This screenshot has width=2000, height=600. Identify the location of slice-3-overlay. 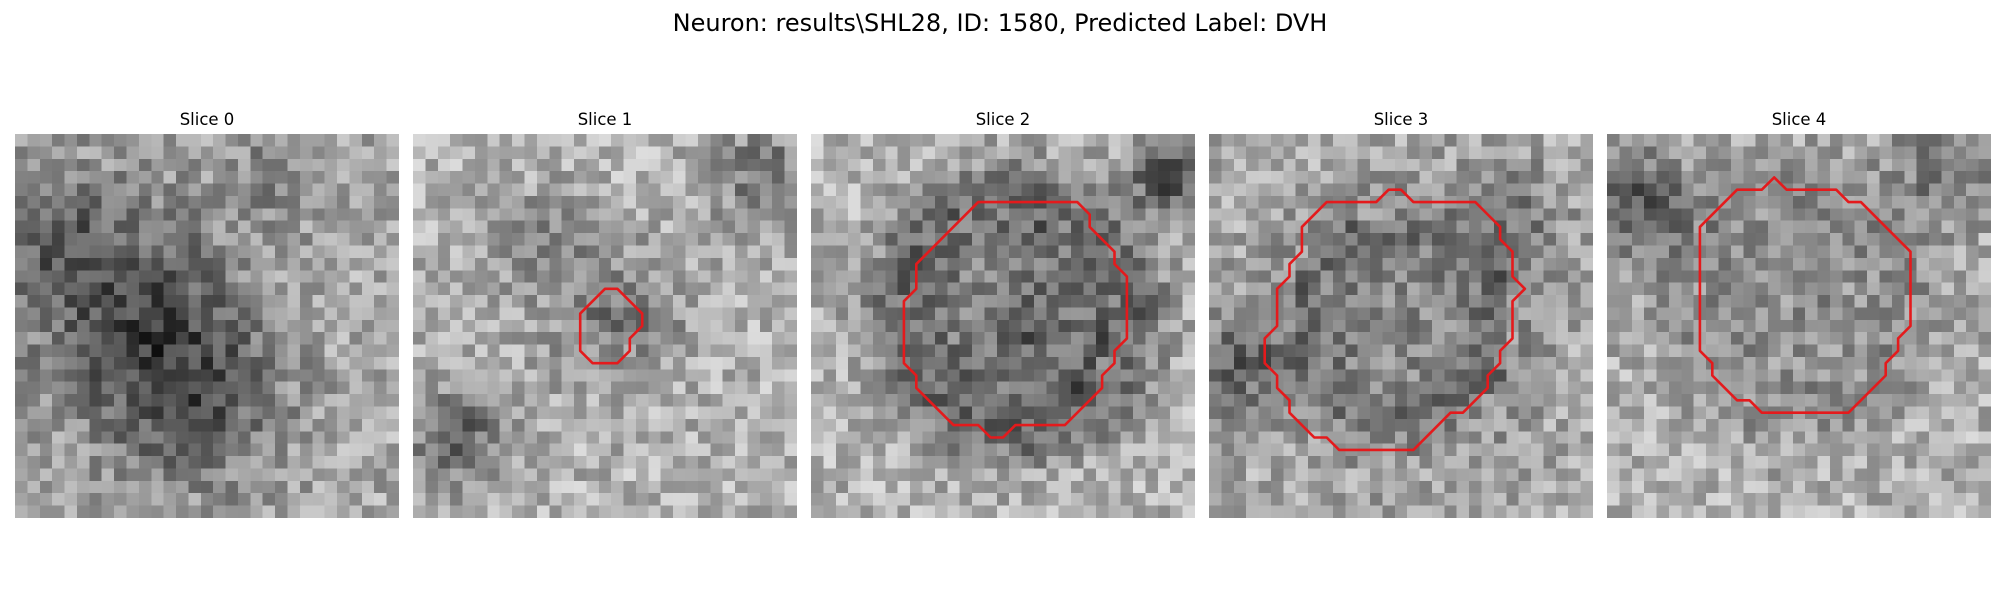
(1395, 320).